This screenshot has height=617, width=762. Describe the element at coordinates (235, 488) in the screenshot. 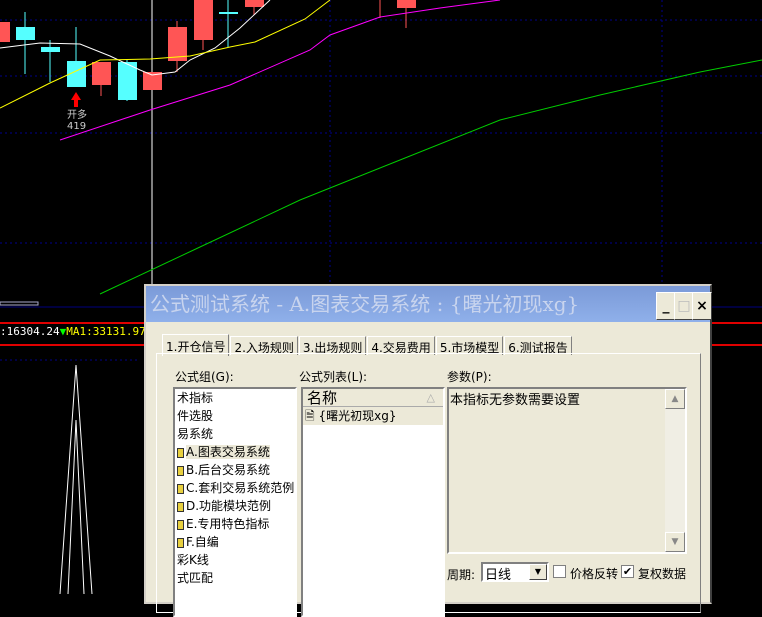

I see `group-item: C.套利交易系统范例` at that location.